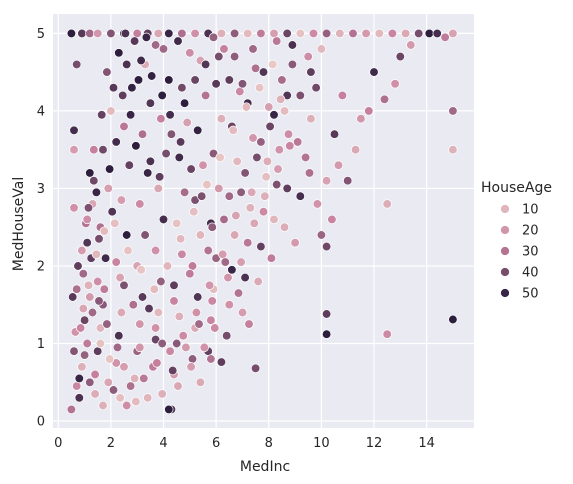 This screenshot has height=484, width=573. I want to click on legend-label: 40, so click(530, 273).